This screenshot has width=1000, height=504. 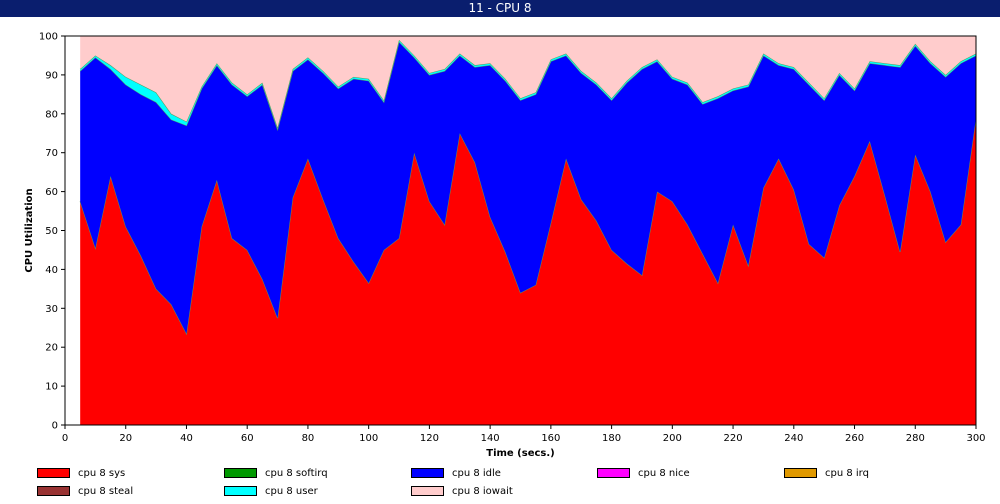 I want to click on y-tick-label: 40, so click(x=51, y=270).